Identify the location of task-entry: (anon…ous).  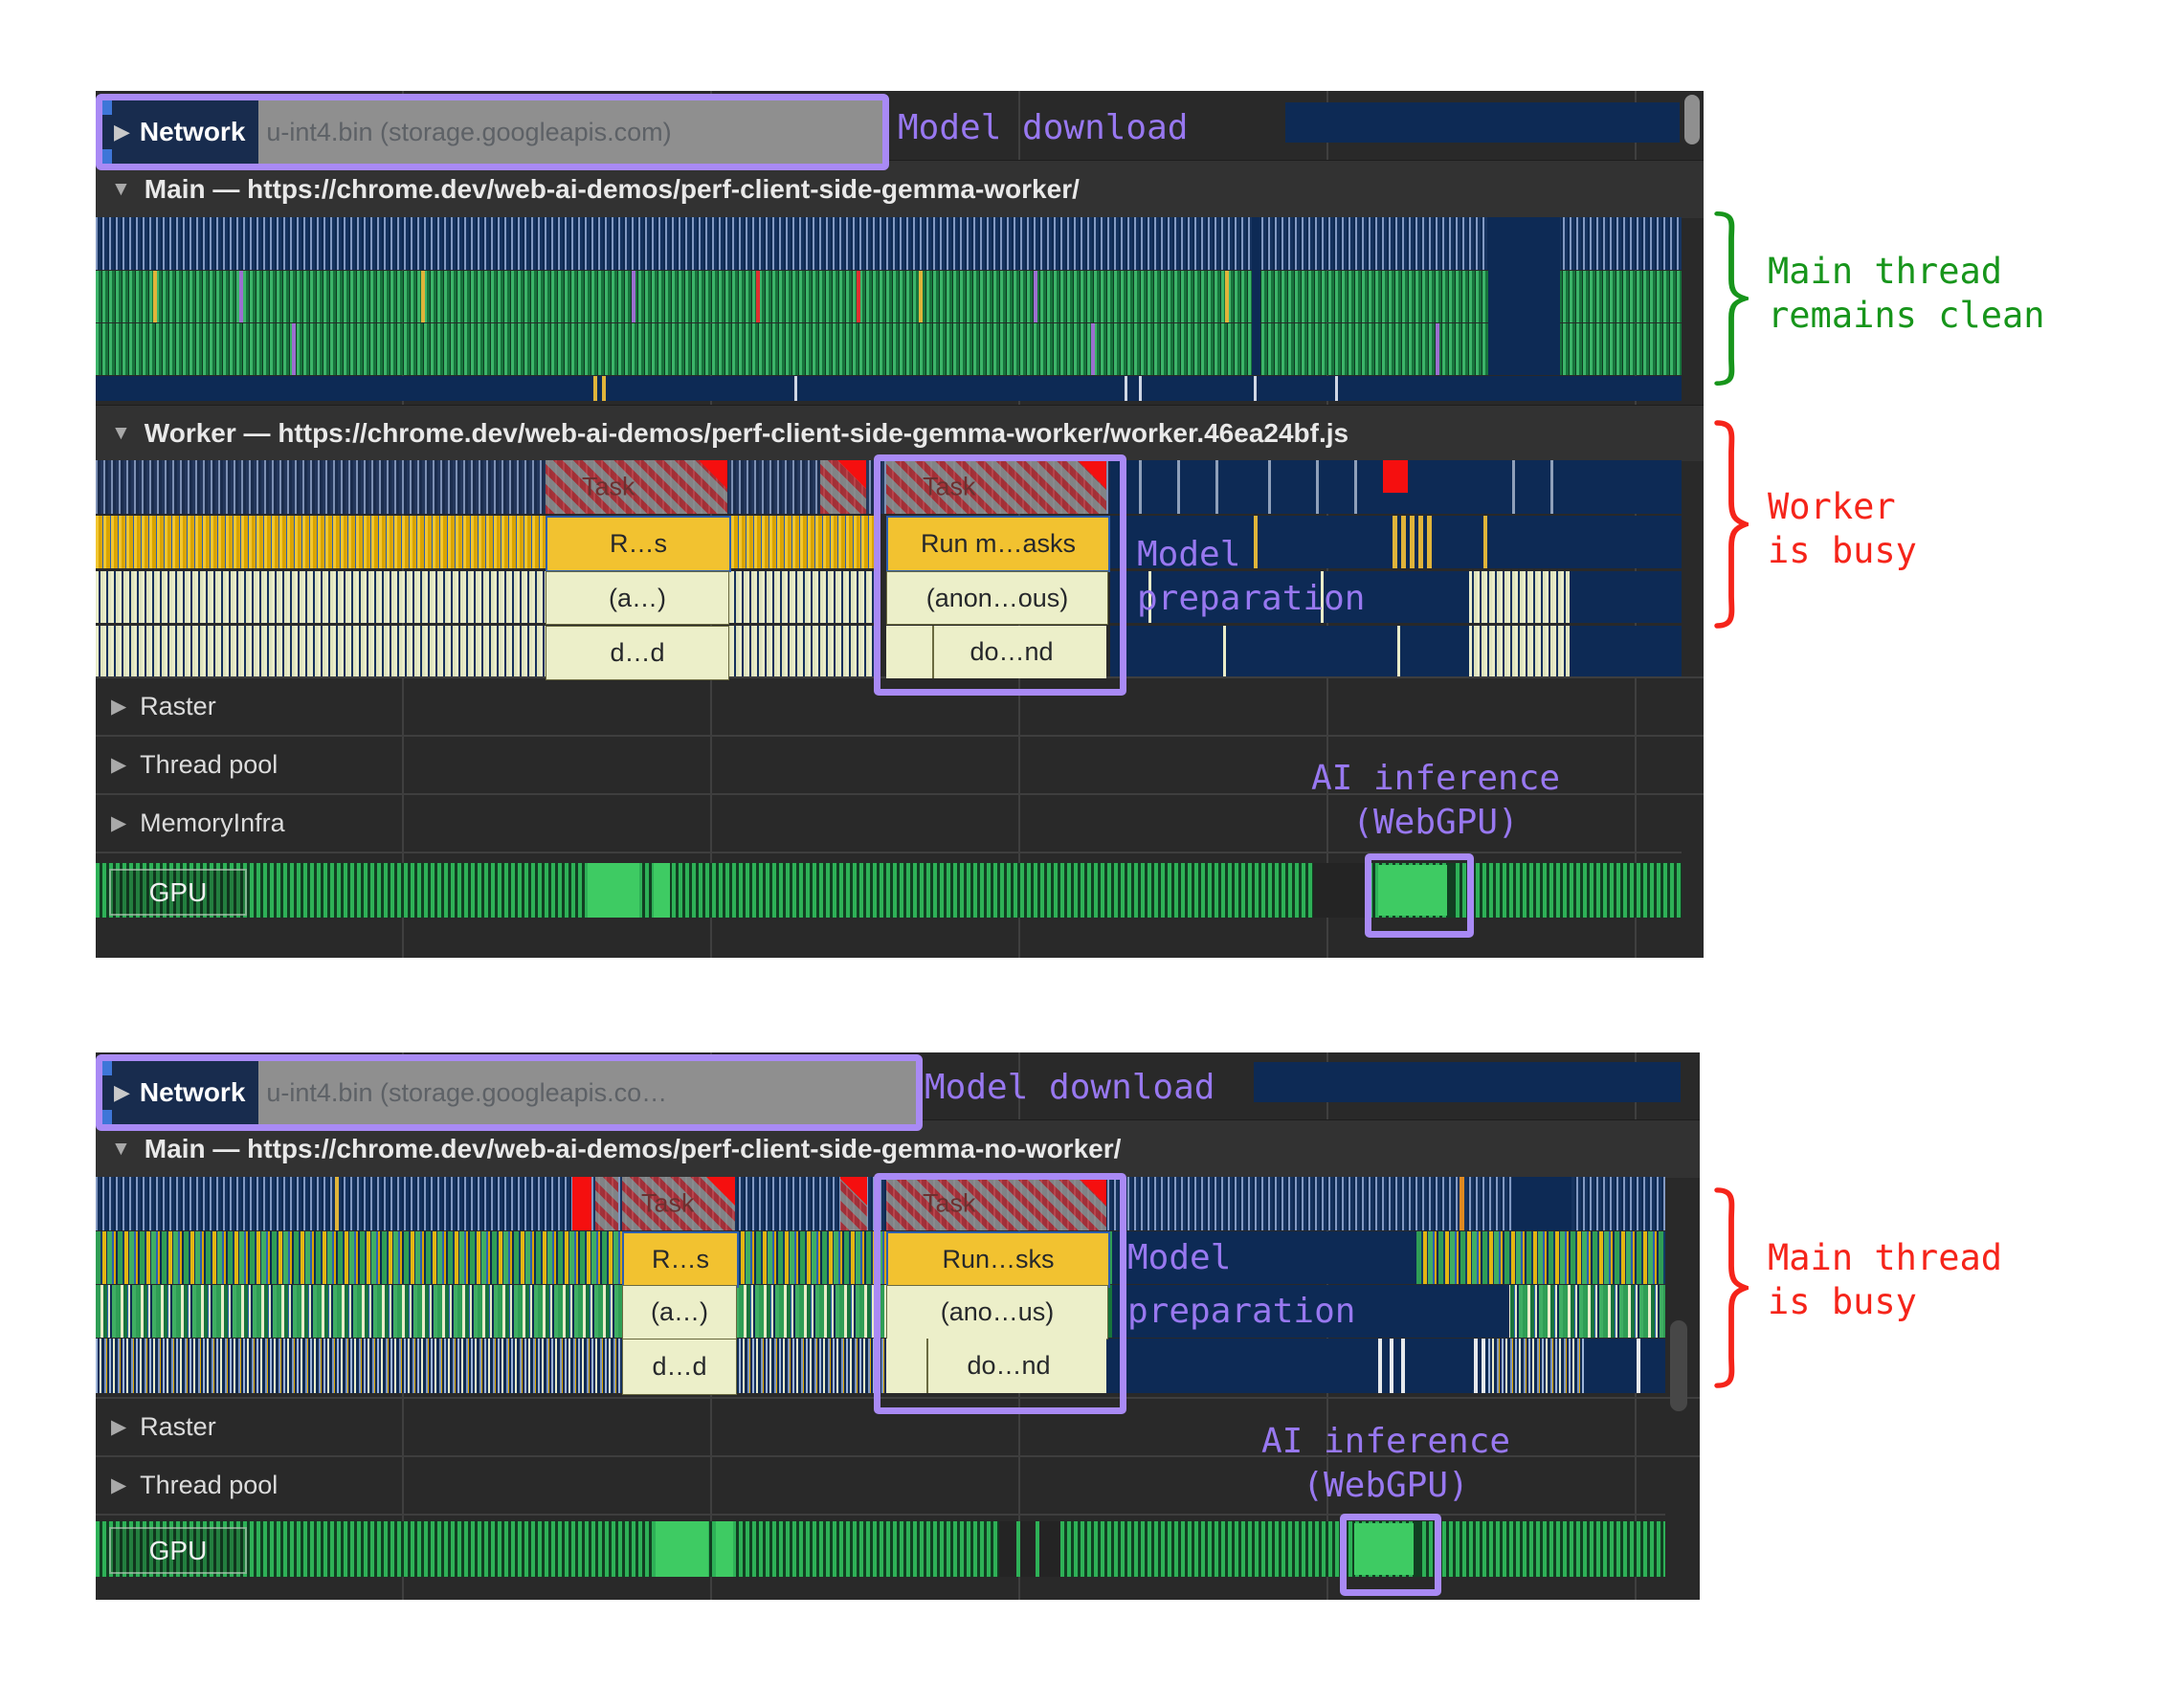
(997, 598).